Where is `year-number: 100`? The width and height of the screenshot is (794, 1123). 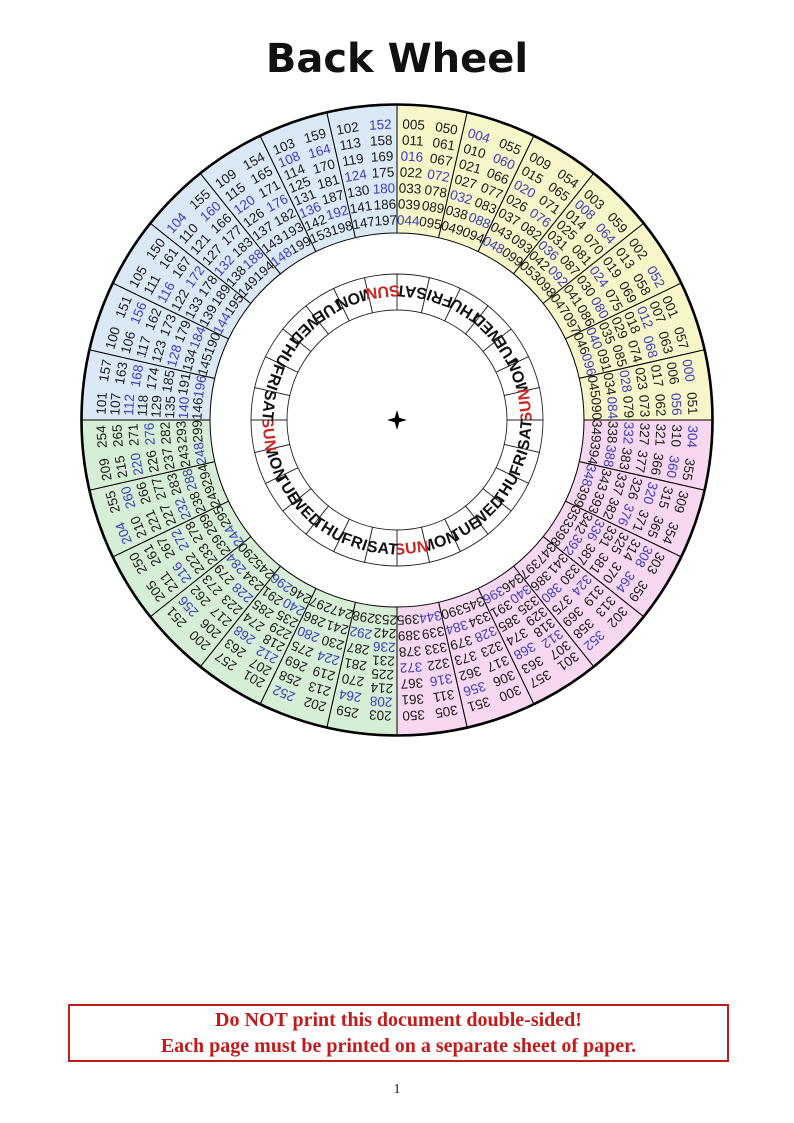 year-number: 100 is located at coordinates (112, 338).